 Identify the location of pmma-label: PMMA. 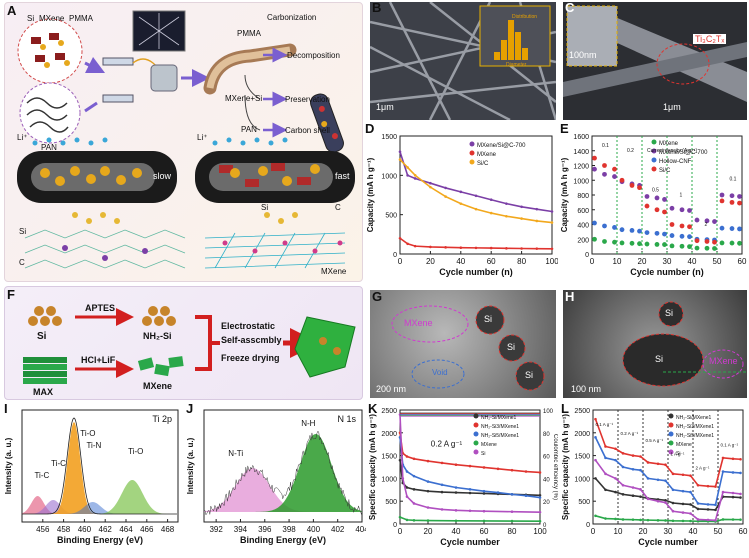
(249, 33).